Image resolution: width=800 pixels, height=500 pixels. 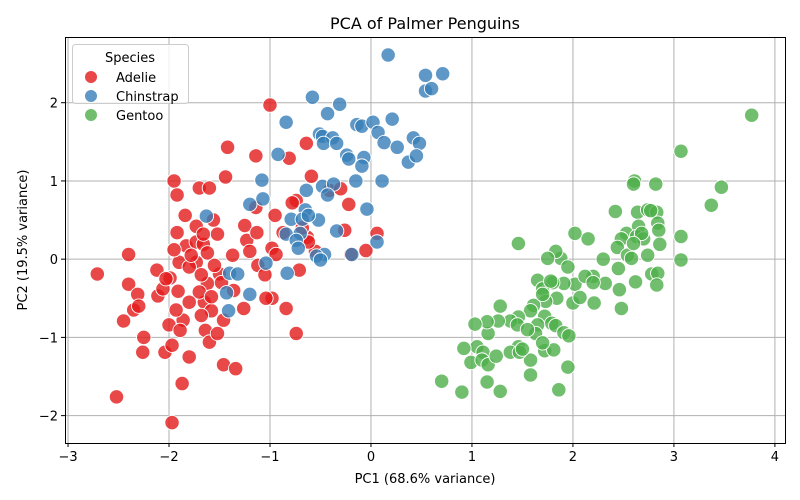 I want to click on y-tick-label: −2, so click(x=48, y=417).